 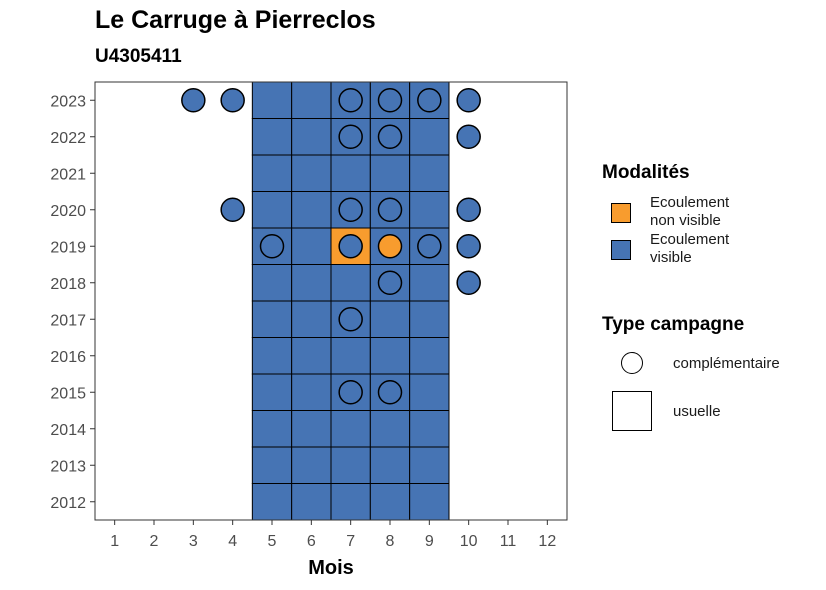 What do you see at coordinates (390, 541) in the screenshot?
I see `x-tick-label-8: 8` at bounding box center [390, 541].